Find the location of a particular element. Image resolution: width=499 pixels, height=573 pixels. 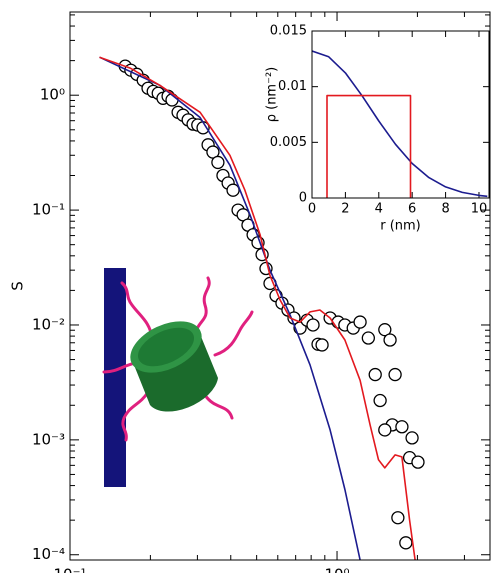

x-tick-label: 2 is located at coordinates (345, 209).